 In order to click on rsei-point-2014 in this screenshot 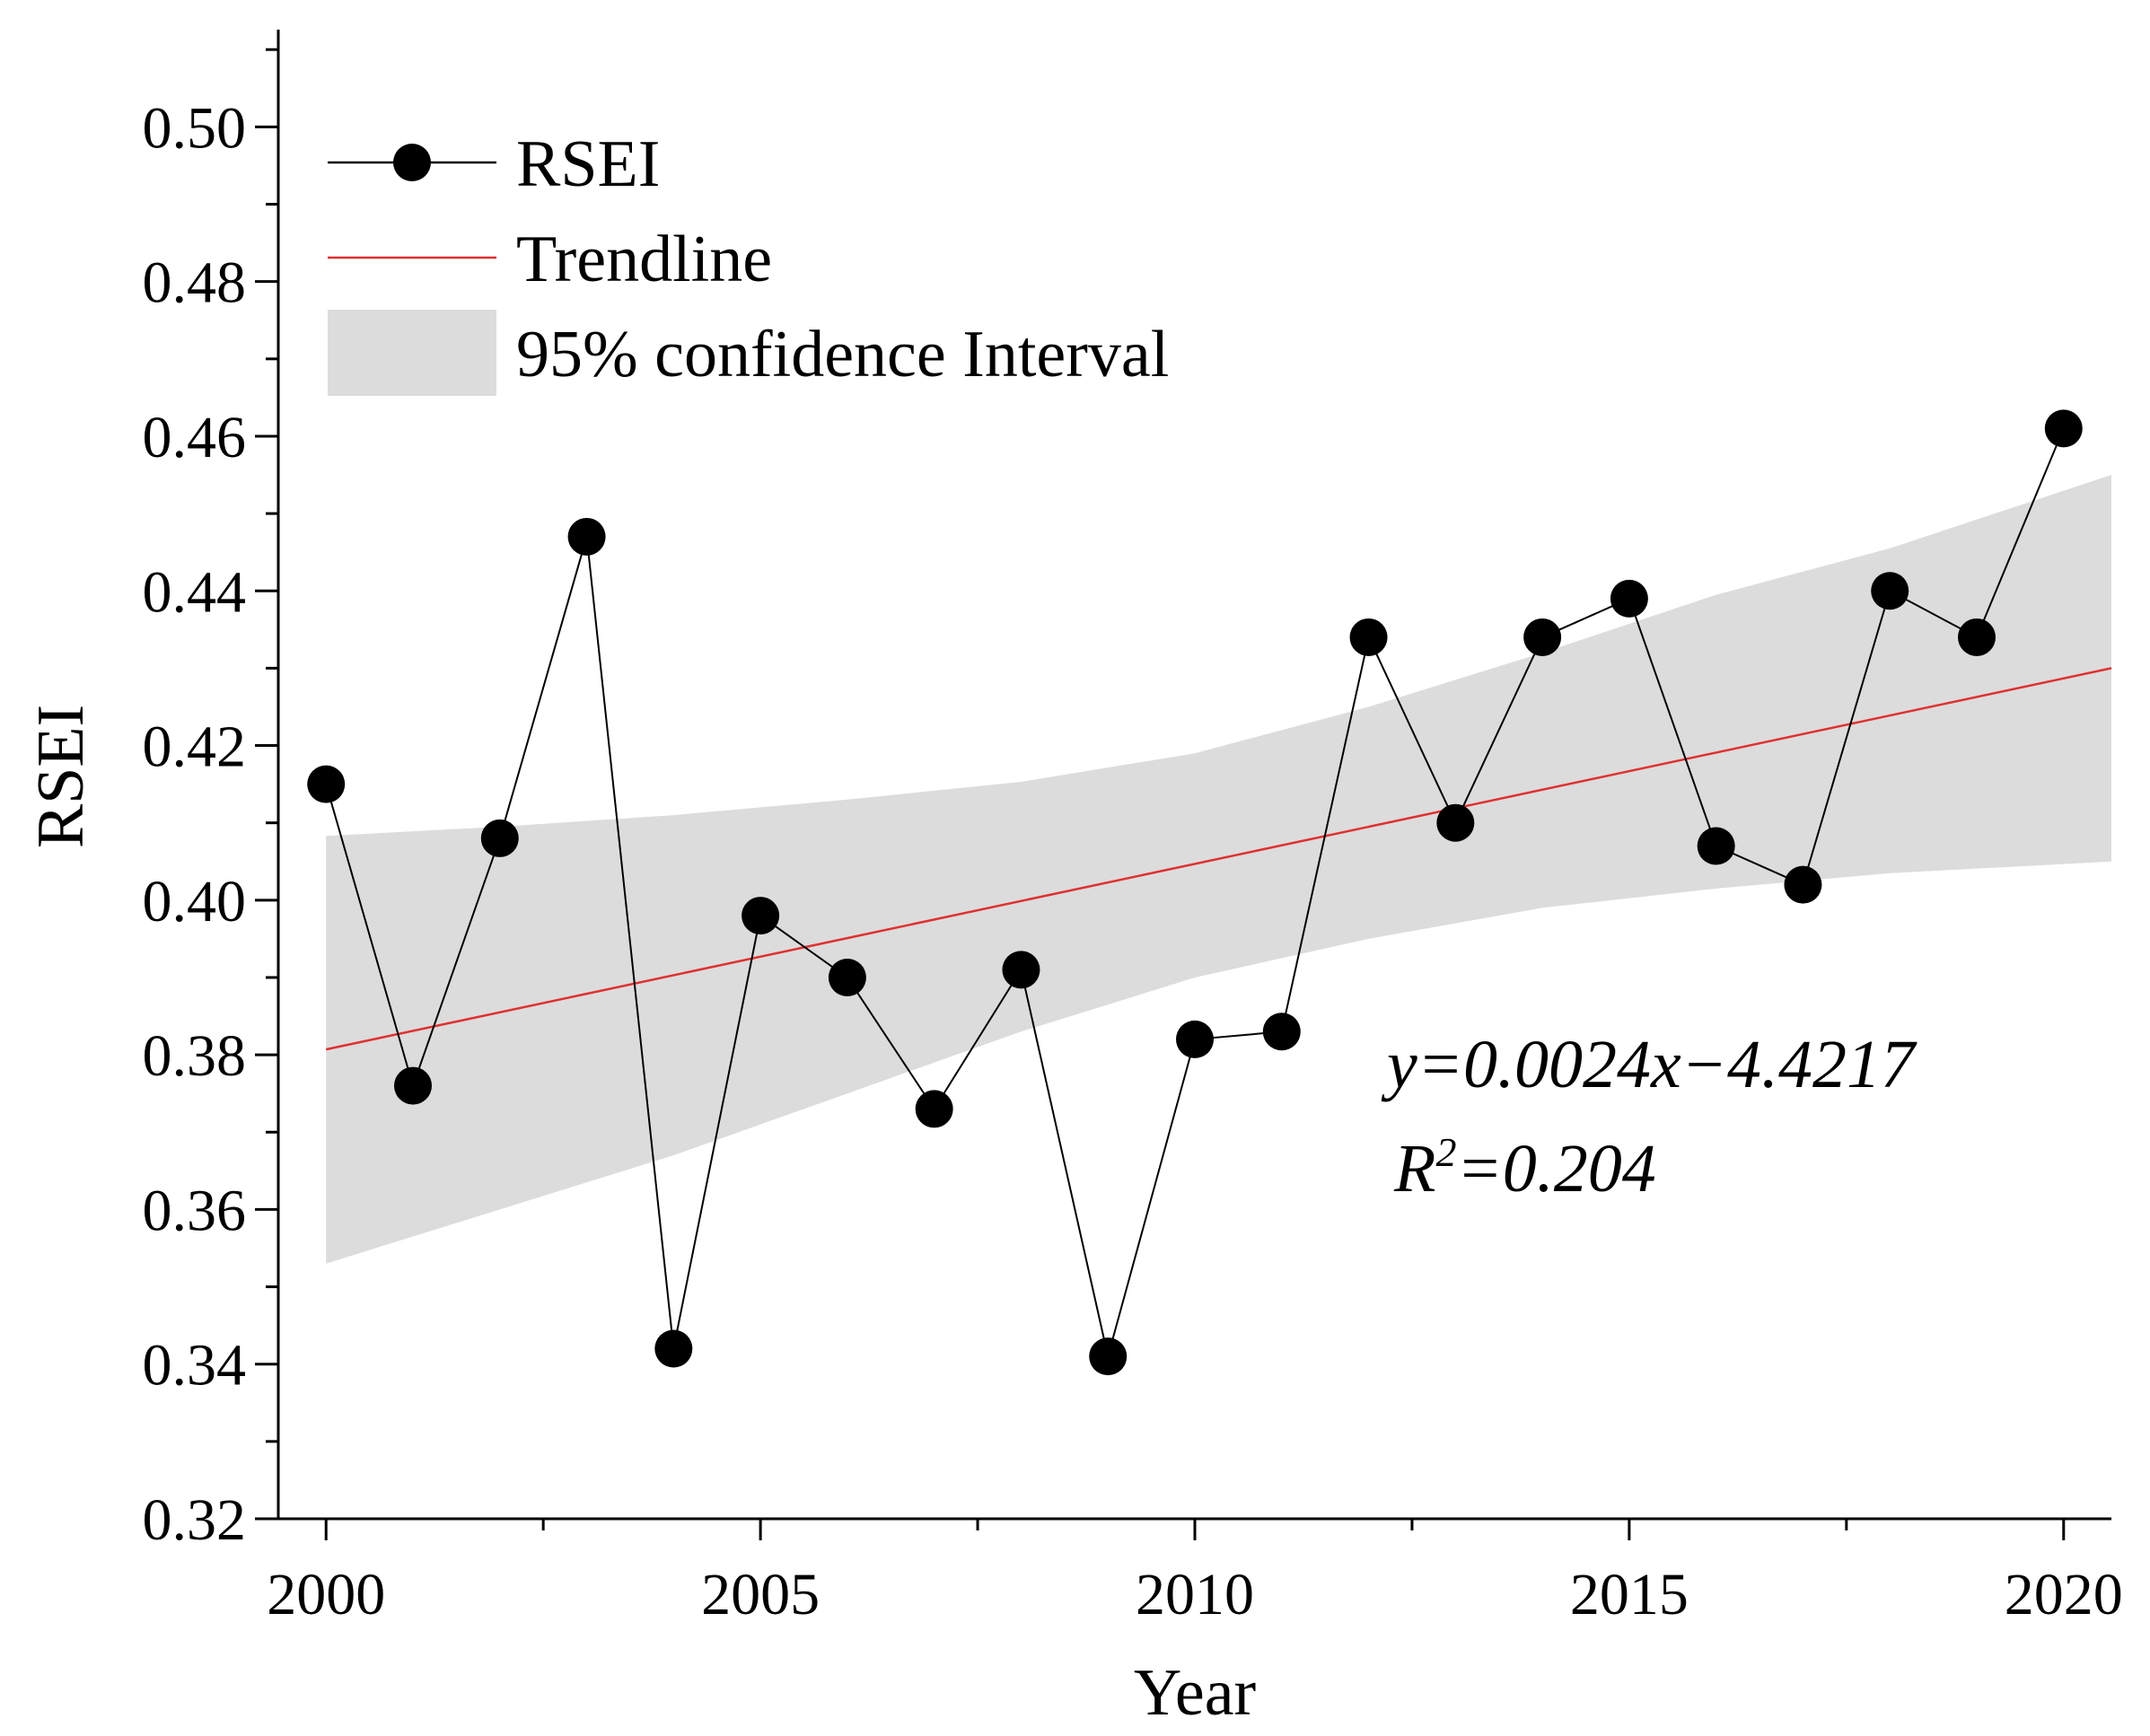, I will do `click(1542, 637)`.